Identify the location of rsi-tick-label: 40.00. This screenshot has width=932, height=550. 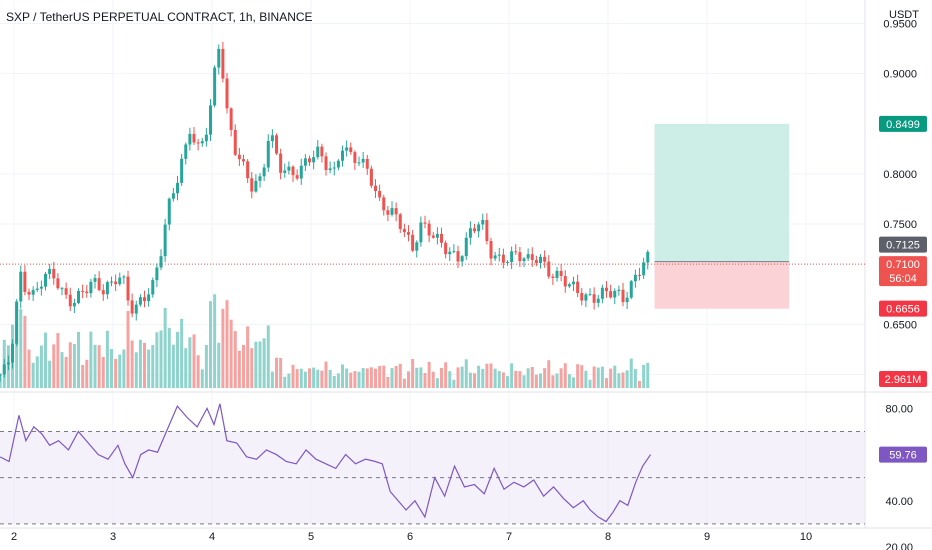
(899, 502).